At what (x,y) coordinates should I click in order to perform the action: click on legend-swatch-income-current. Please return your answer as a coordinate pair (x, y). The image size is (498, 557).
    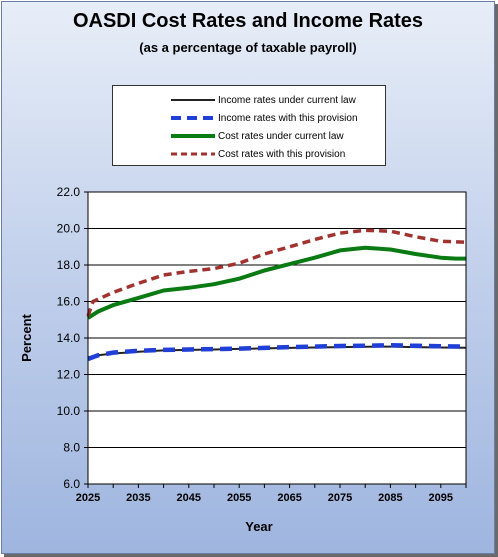
    Looking at the image, I should click on (193, 100).